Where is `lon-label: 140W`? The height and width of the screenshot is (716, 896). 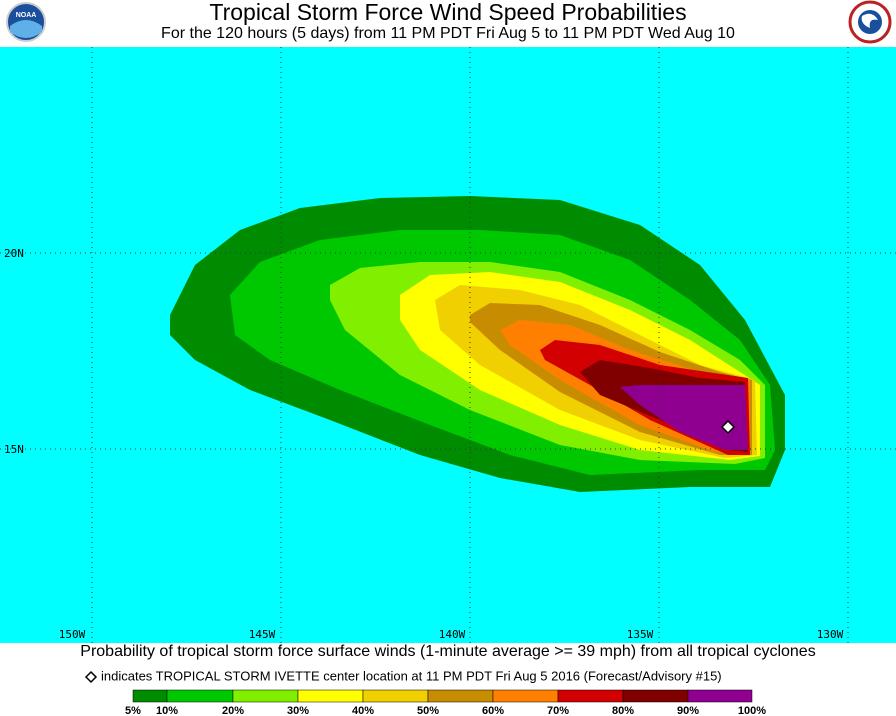
lon-label: 140W is located at coordinates (452, 634).